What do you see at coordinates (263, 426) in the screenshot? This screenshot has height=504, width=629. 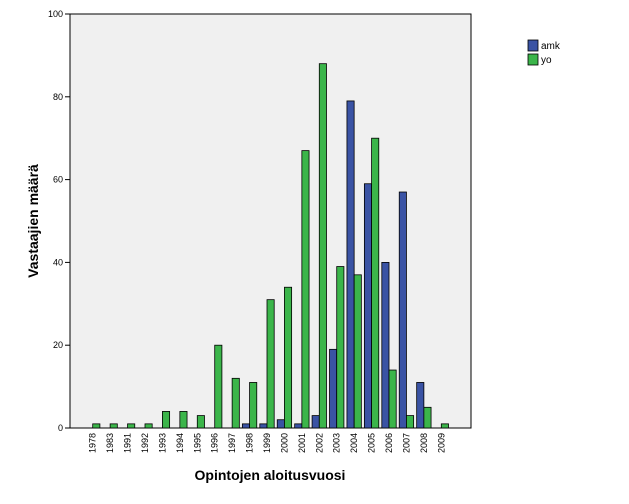 I see `bar-amk-1999` at bounding box center [263, 426].